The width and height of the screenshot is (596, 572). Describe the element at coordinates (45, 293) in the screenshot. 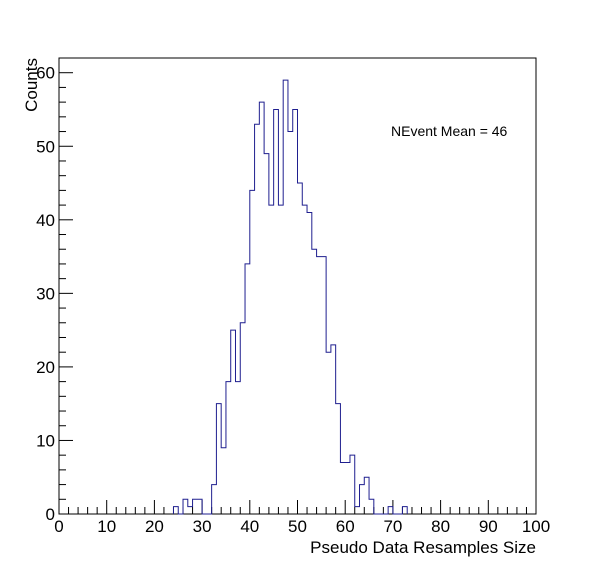

I see `y-tick-label: 30` at that location.